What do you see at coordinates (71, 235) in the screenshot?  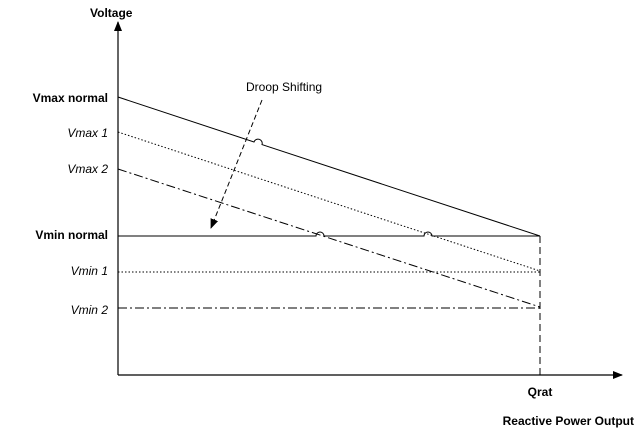 I see `y-label: Vmin normal` at bounding box center [71, 235].